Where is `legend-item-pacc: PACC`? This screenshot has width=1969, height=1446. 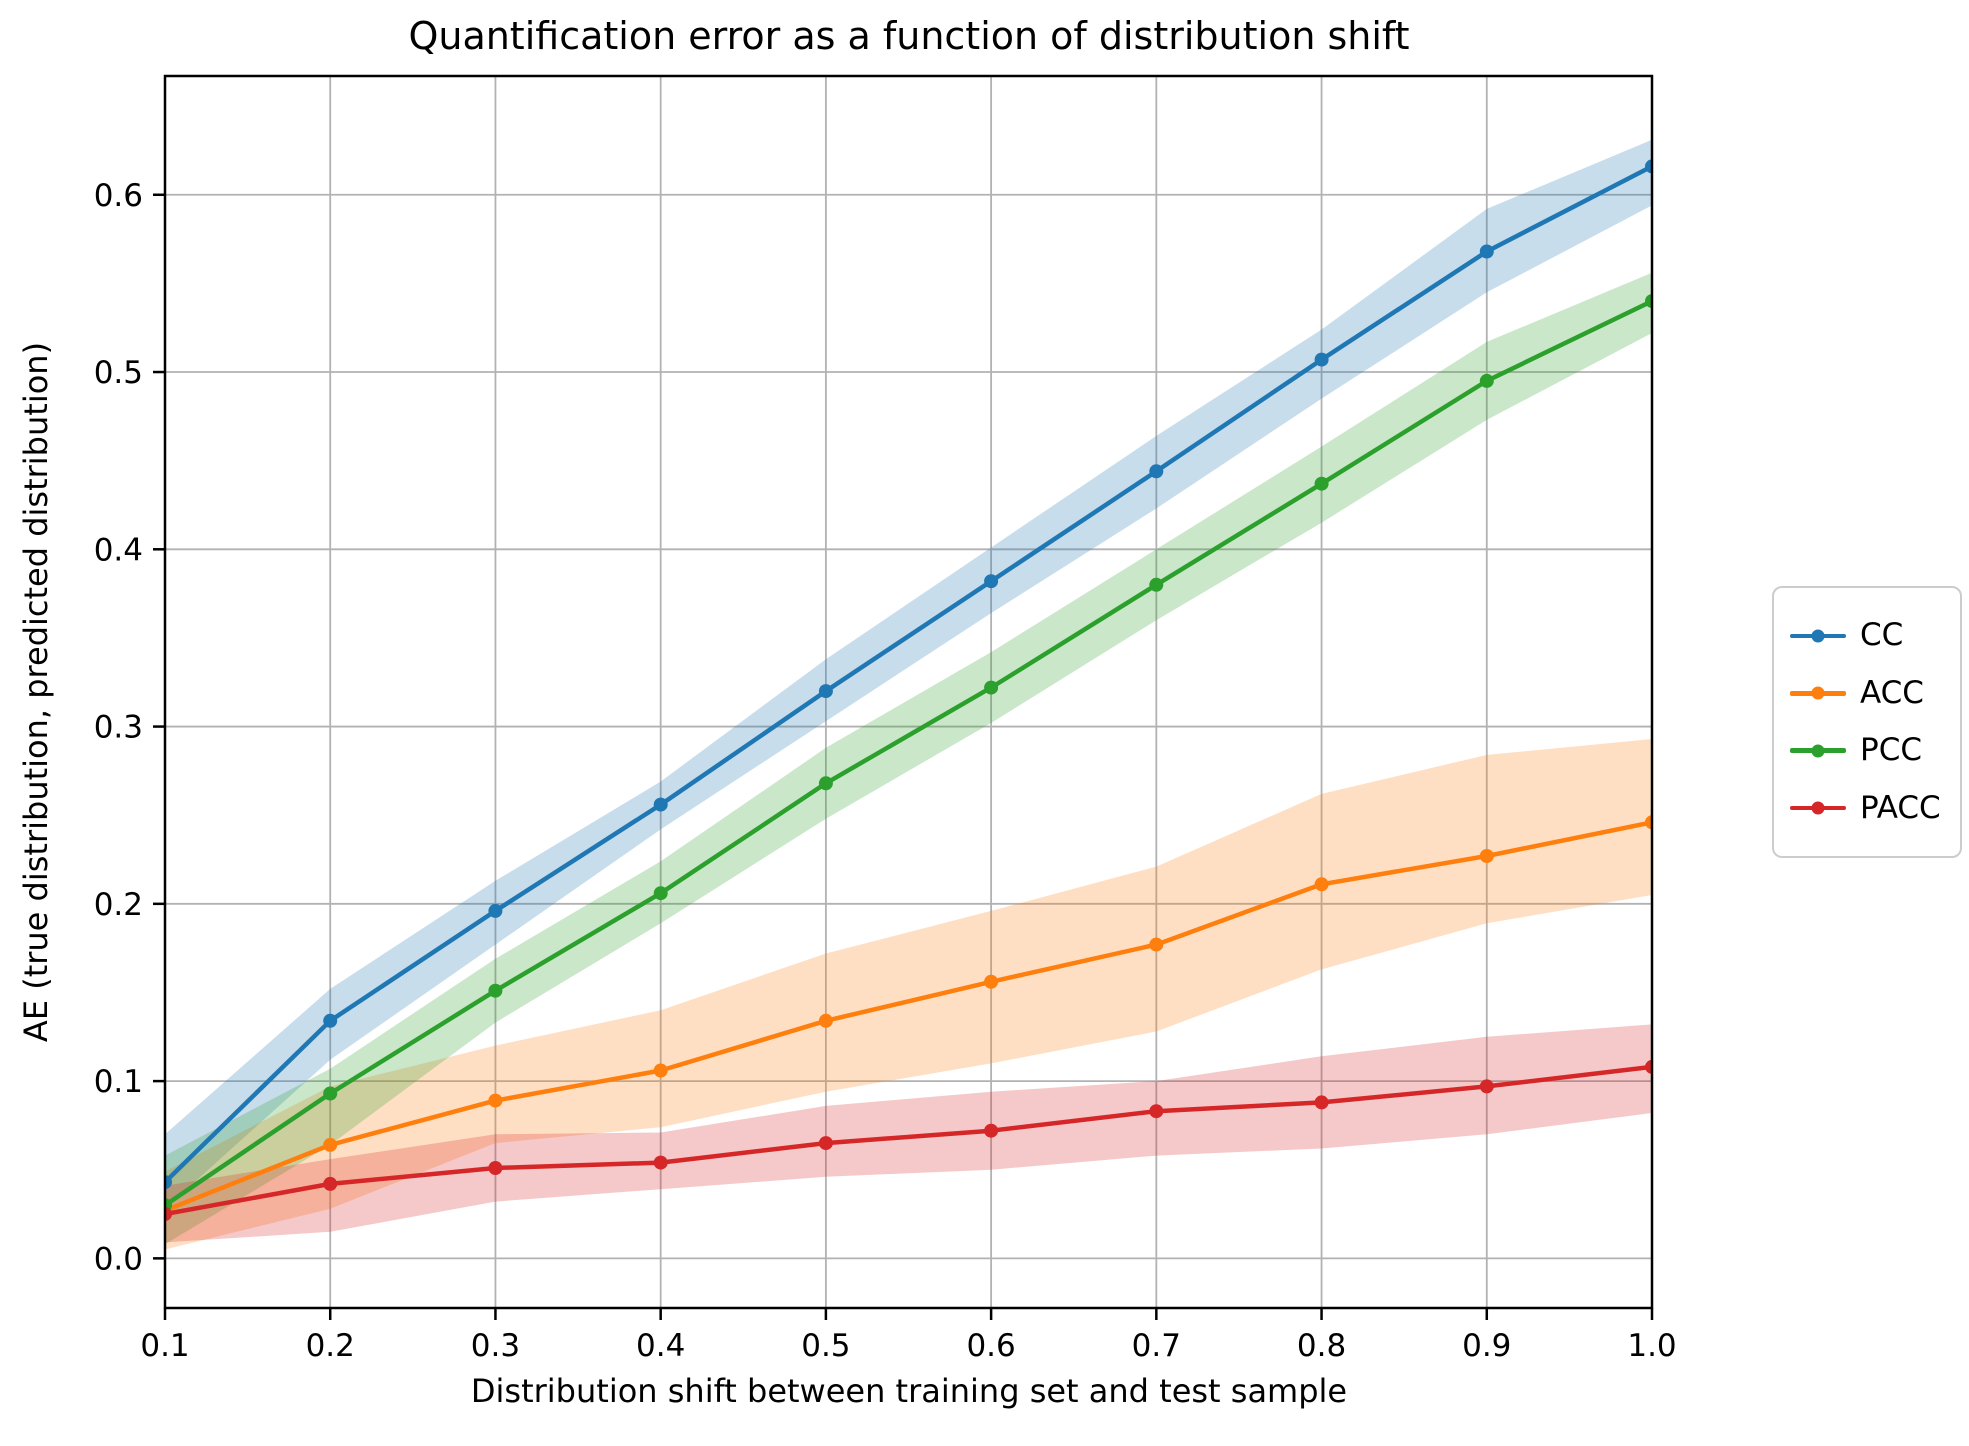 legend-item-pacc: PACC is located at coordinates (1875, 807).